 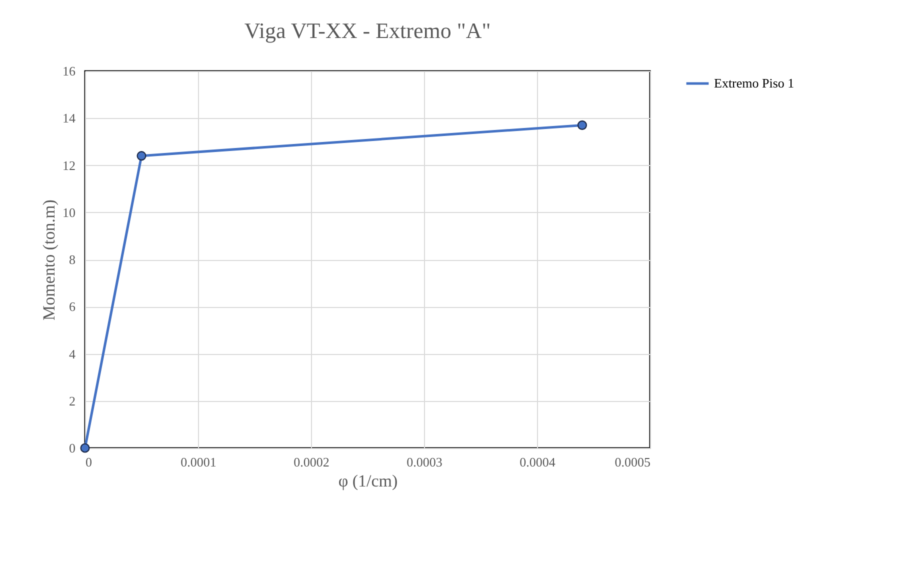 I want to click on x-tick-label: 0.0003, so click(x=424, y=462).